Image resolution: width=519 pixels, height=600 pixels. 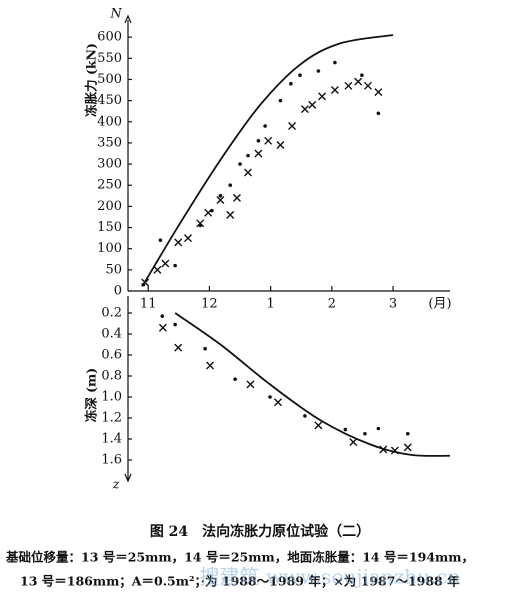 I want to click on y-tick-label: 450, so click(x=109, y=100).